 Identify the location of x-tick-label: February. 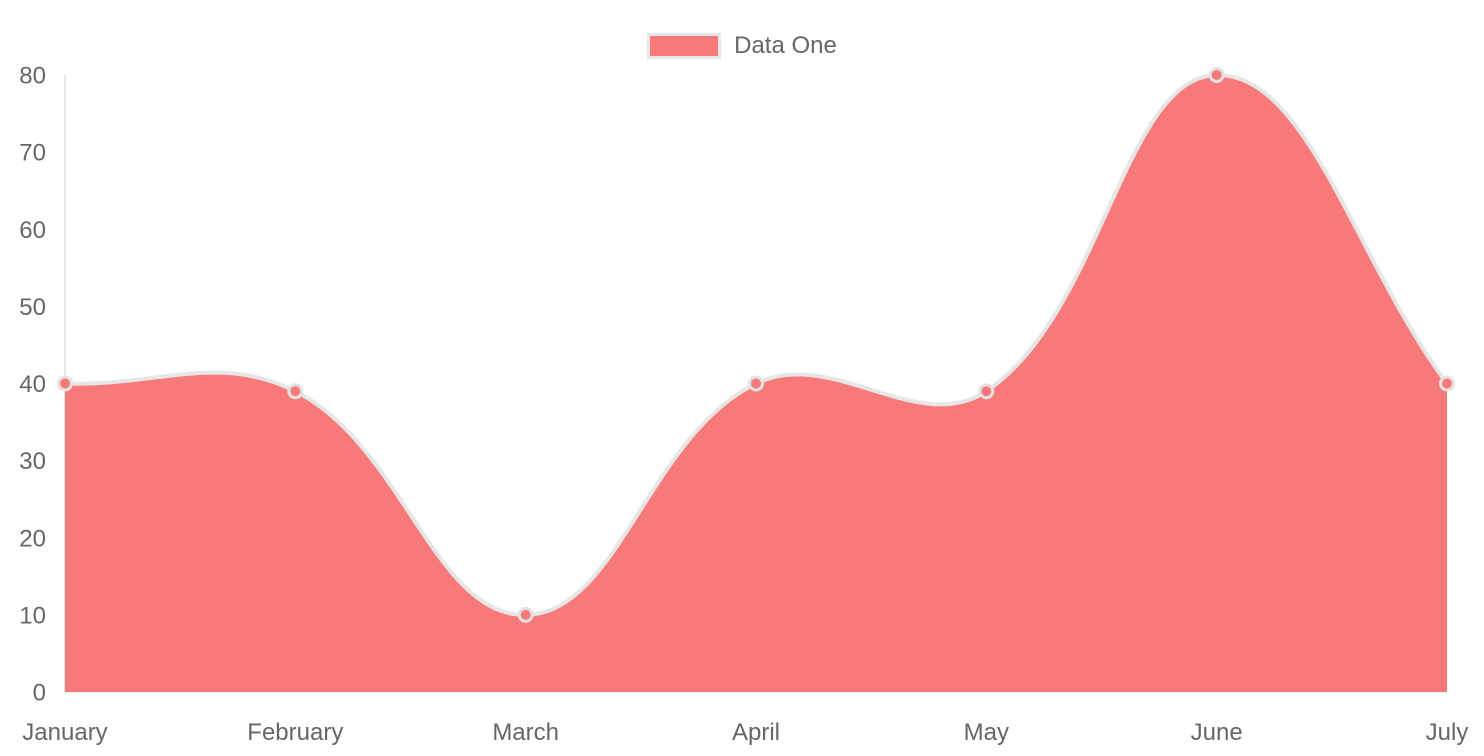
(295, 732).